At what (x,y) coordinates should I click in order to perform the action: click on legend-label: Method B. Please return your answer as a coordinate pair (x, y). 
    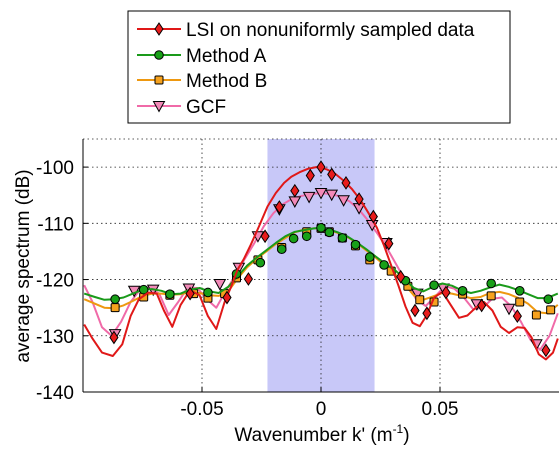
    Looking at the image, I should click on (226, 81).